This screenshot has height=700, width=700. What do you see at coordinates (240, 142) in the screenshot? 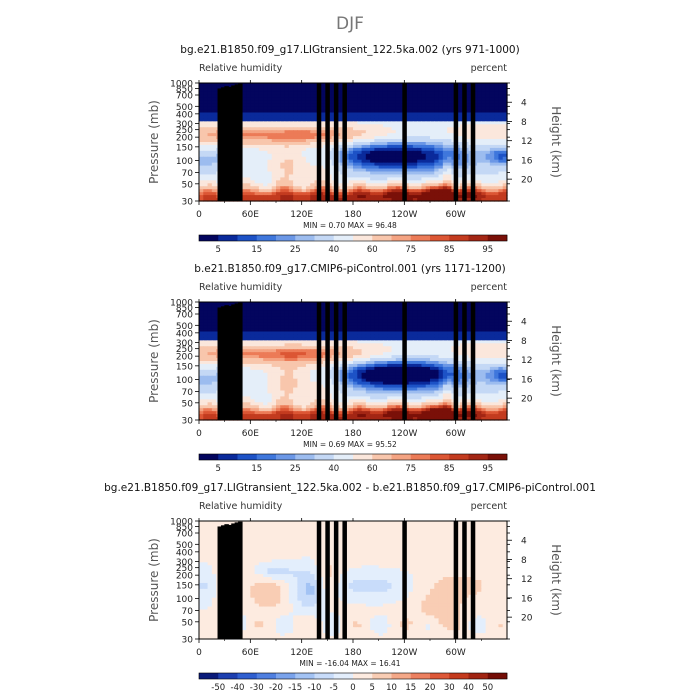
I see `topography-bar` at bounding box center [240, 142].